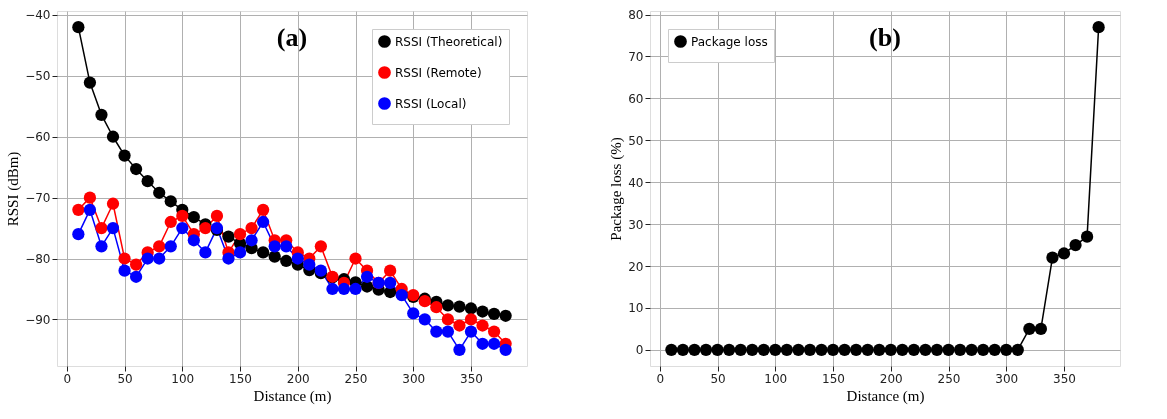  Describe the element at coordinates (449, 41) in the screenshot. I see `legend-label: RSSI (Theoretical)` at that location.